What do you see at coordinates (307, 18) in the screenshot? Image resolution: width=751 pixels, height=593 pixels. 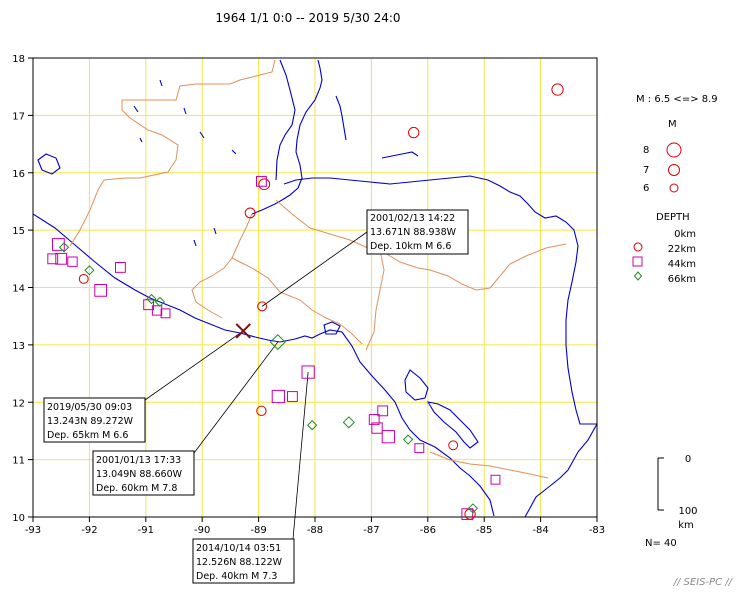 I see `map-title: 1964 1/1 0:0 -- 2019 5/30 24:0` at bounding box center [307, 18].